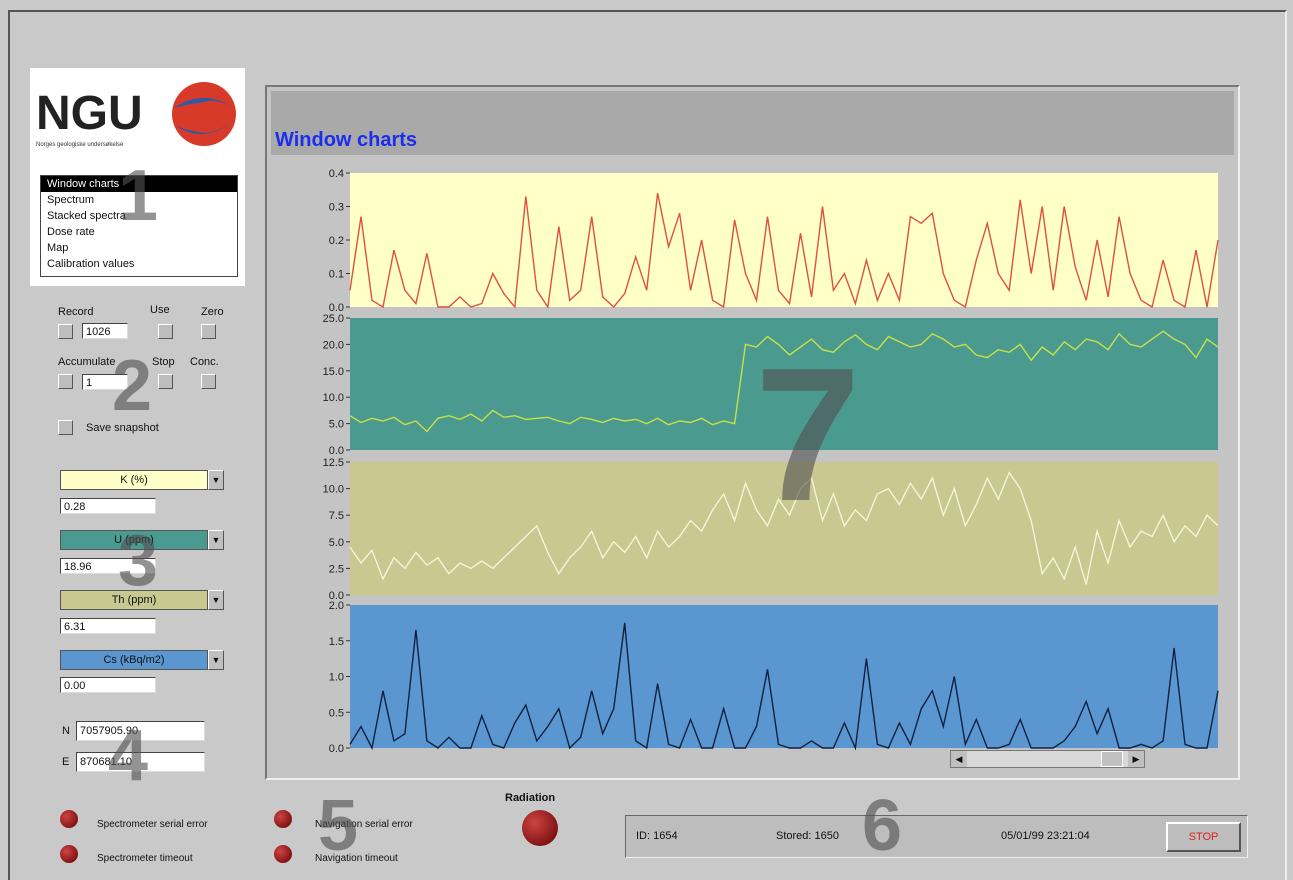 This screenshot has width=1293, height=880. Describe the element at coordinates (71, 200) in the screenshot. I see `menu-item: Spectrum` at that location.